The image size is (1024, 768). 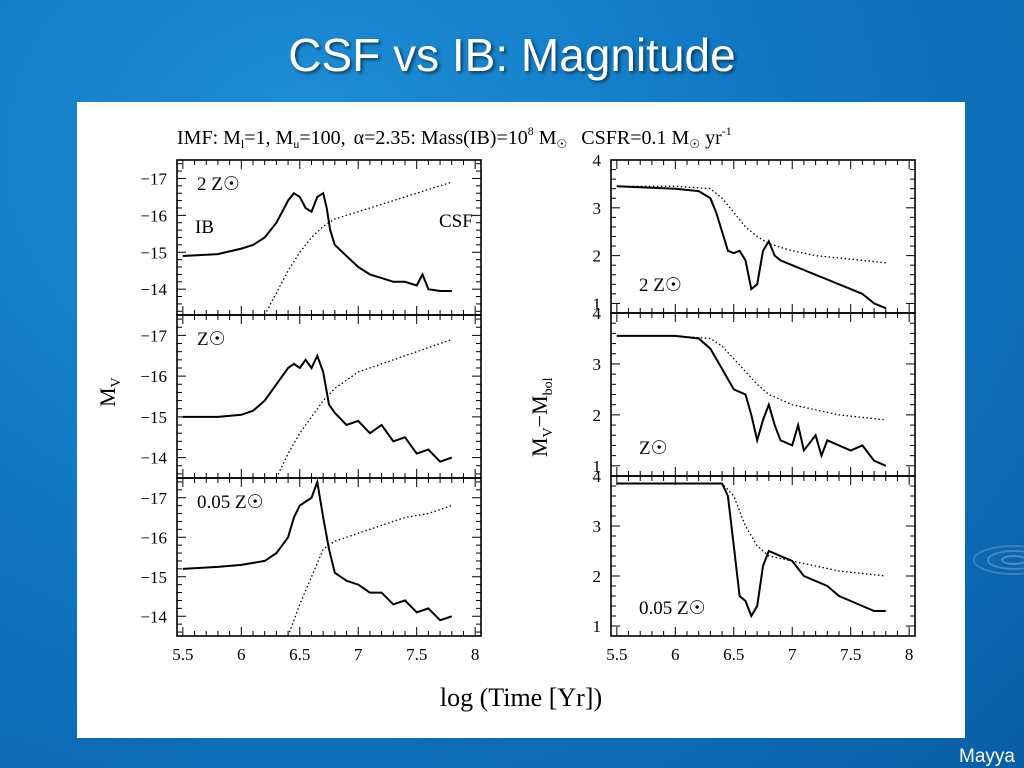 What do you see at coordinates (456, 221) in the screenshot?
I see `csf-series-label: CSF` at bounding box center [456, 221].